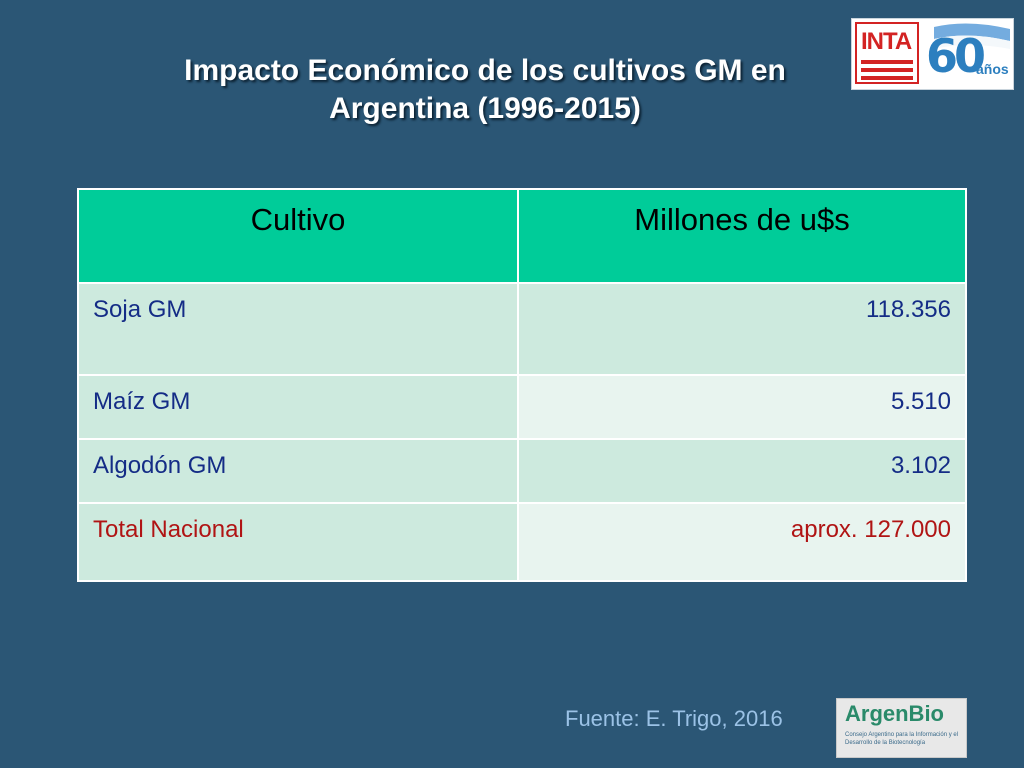  Describe the element at coordinates (674, 718) in the screenshot. I see `source-citation: Fuente: E. Trigo, 2016` at that location.